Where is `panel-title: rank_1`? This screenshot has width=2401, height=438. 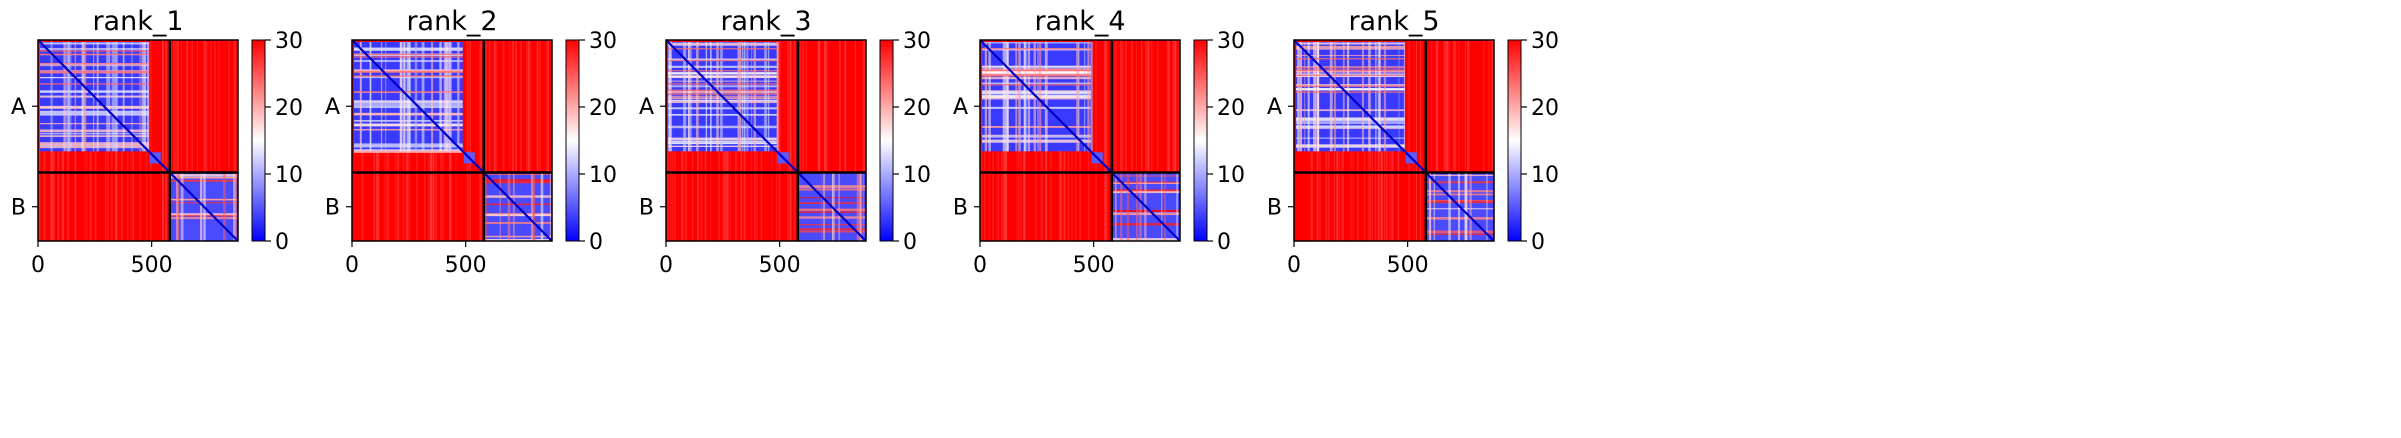 panel-title: rank_1 is located at coordinates (137, 21).